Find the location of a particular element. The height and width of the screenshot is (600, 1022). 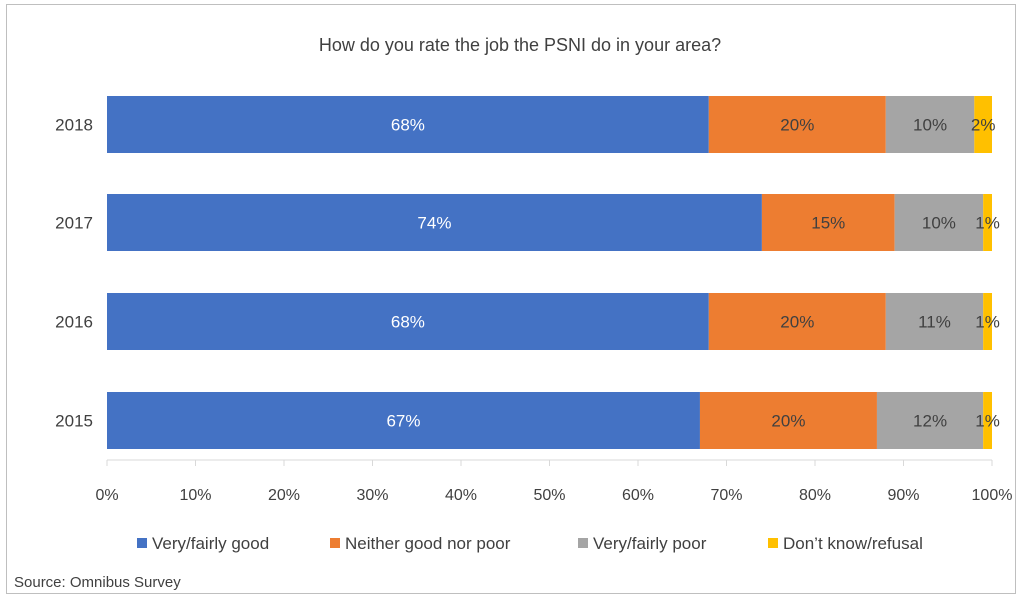

legend-label: Very/fairly poor is located at coordinates (650, 543).